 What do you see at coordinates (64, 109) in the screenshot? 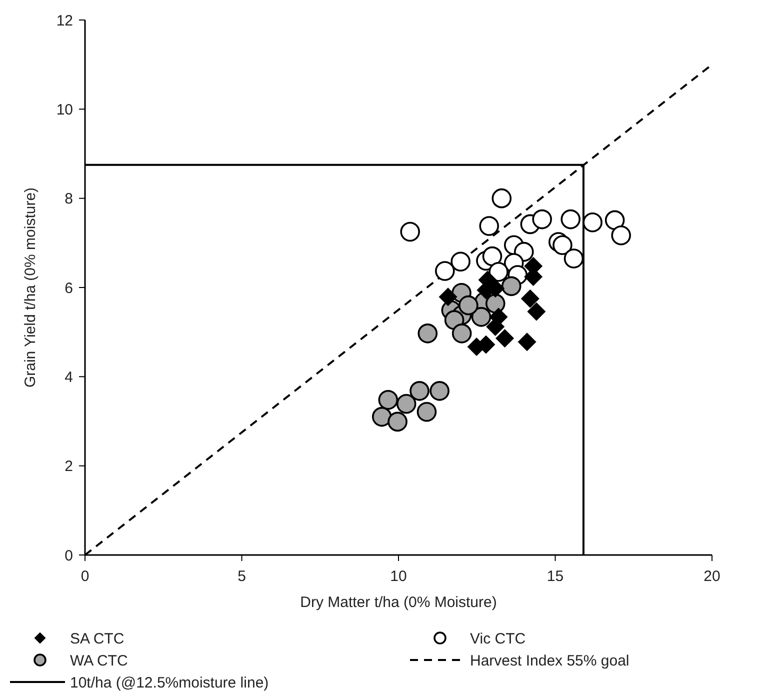
I see `y-tick-label: 10` at bounding box center [64, 109].